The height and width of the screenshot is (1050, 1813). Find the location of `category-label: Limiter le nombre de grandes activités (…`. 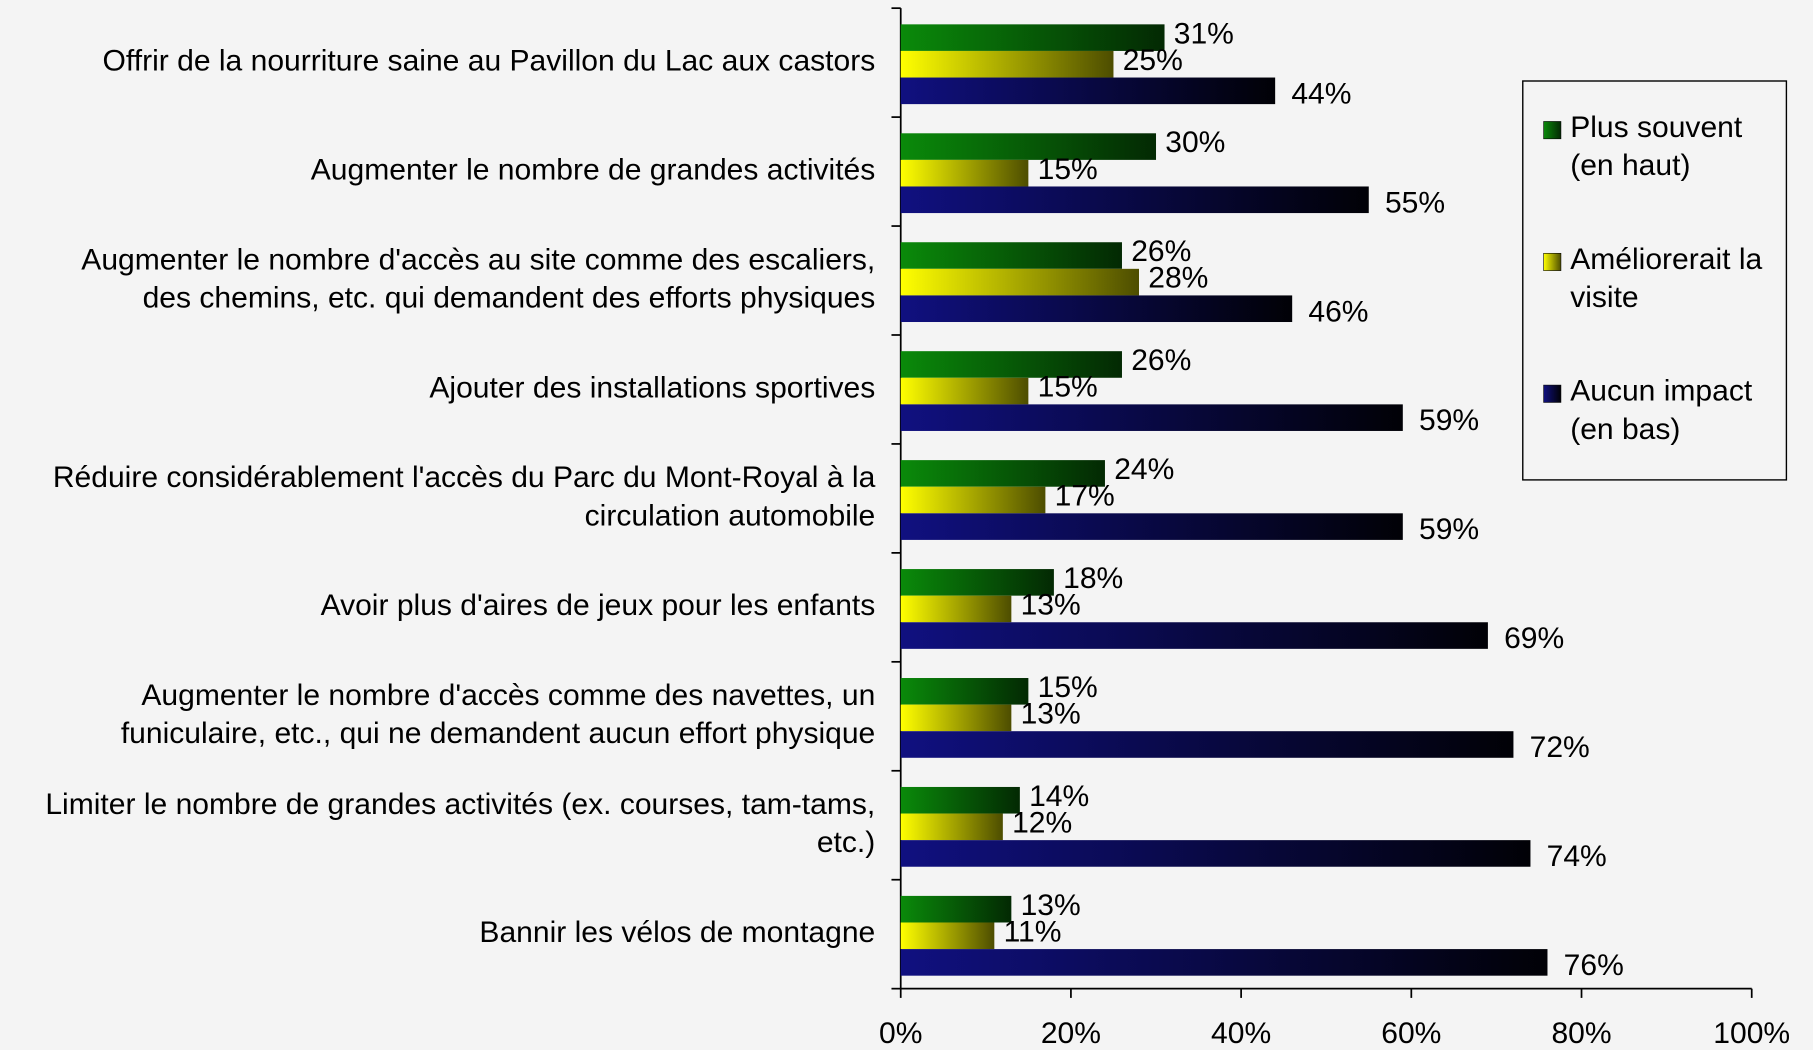

category-label: Limiter le nombre de grandes activités (… is located at coordinates (460, 823).